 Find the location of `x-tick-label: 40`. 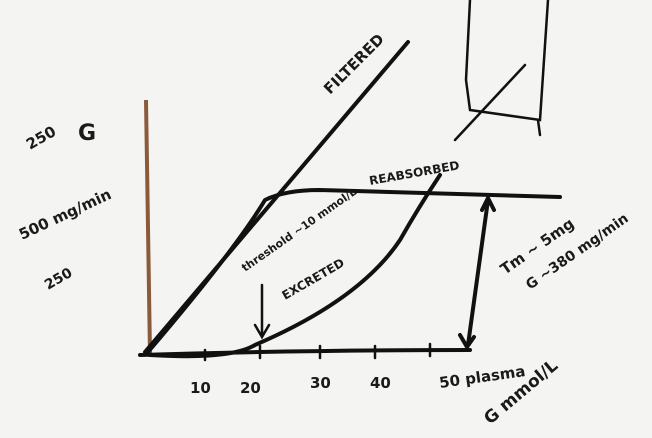

x-tick-label: 40 is located at coordinates (380, 383).